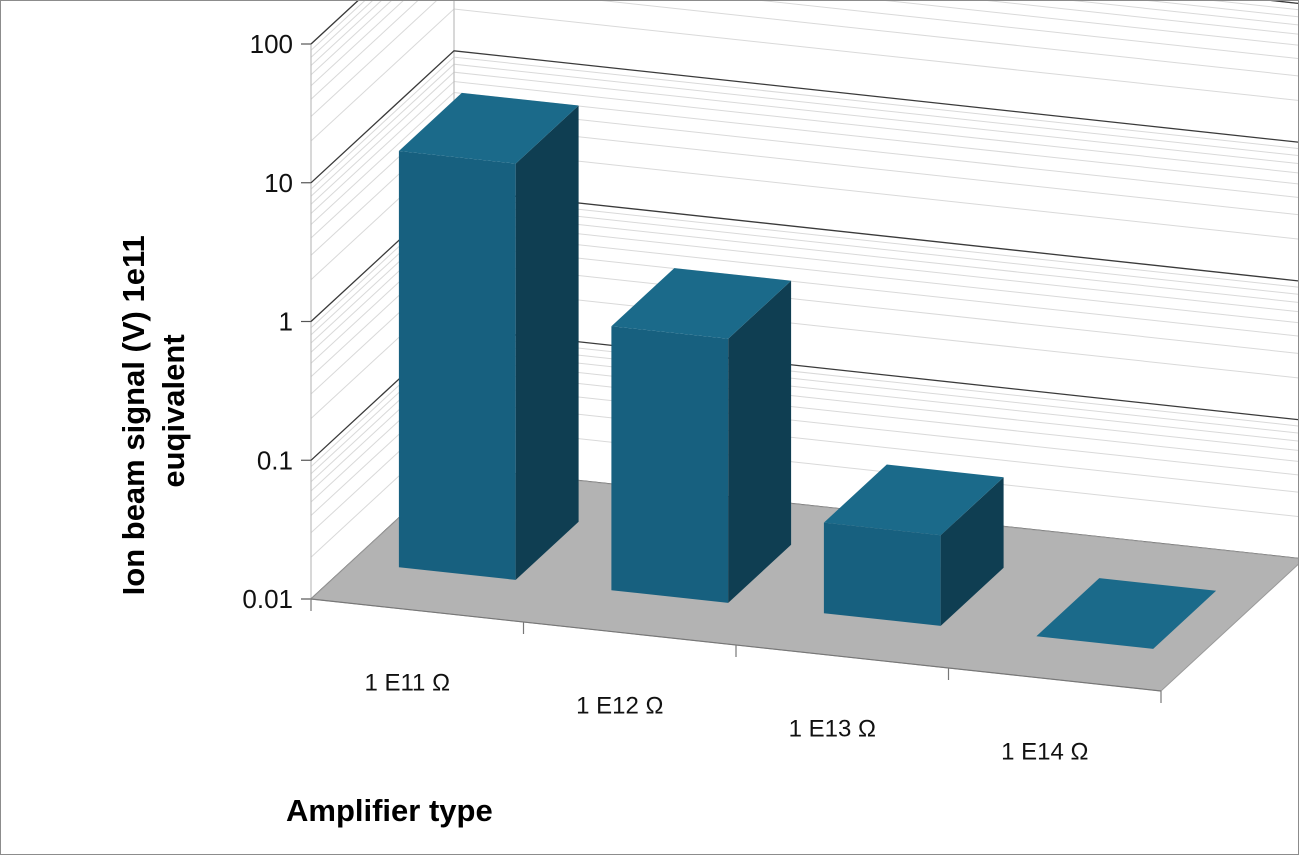 Image resolution: width=1299 pixels, height=855 pixels. What do you see at coordinates (267, 599) in the screenshot?
I see `y-tick-label: 0.01` at bounding box center [267, 599].